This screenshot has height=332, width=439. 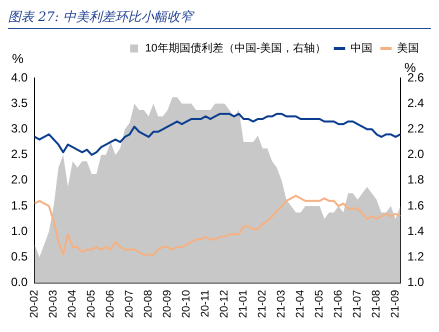 I want to click on y2-tick-label: 1.6, so click(x=415, y=205).